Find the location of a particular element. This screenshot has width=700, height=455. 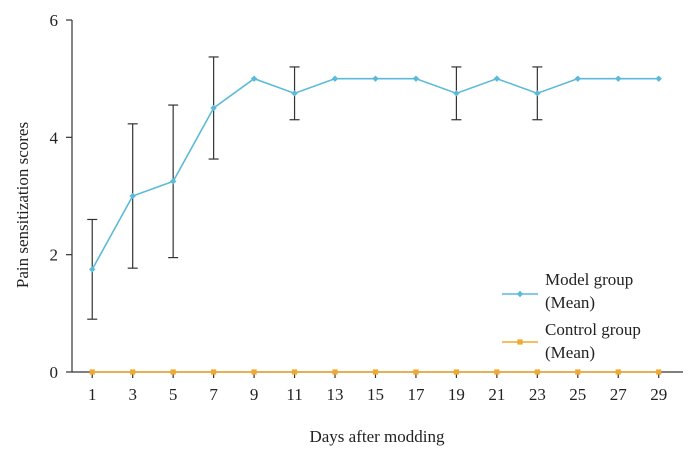

x-tick-label: 11 is located at coordinates (294, 394).